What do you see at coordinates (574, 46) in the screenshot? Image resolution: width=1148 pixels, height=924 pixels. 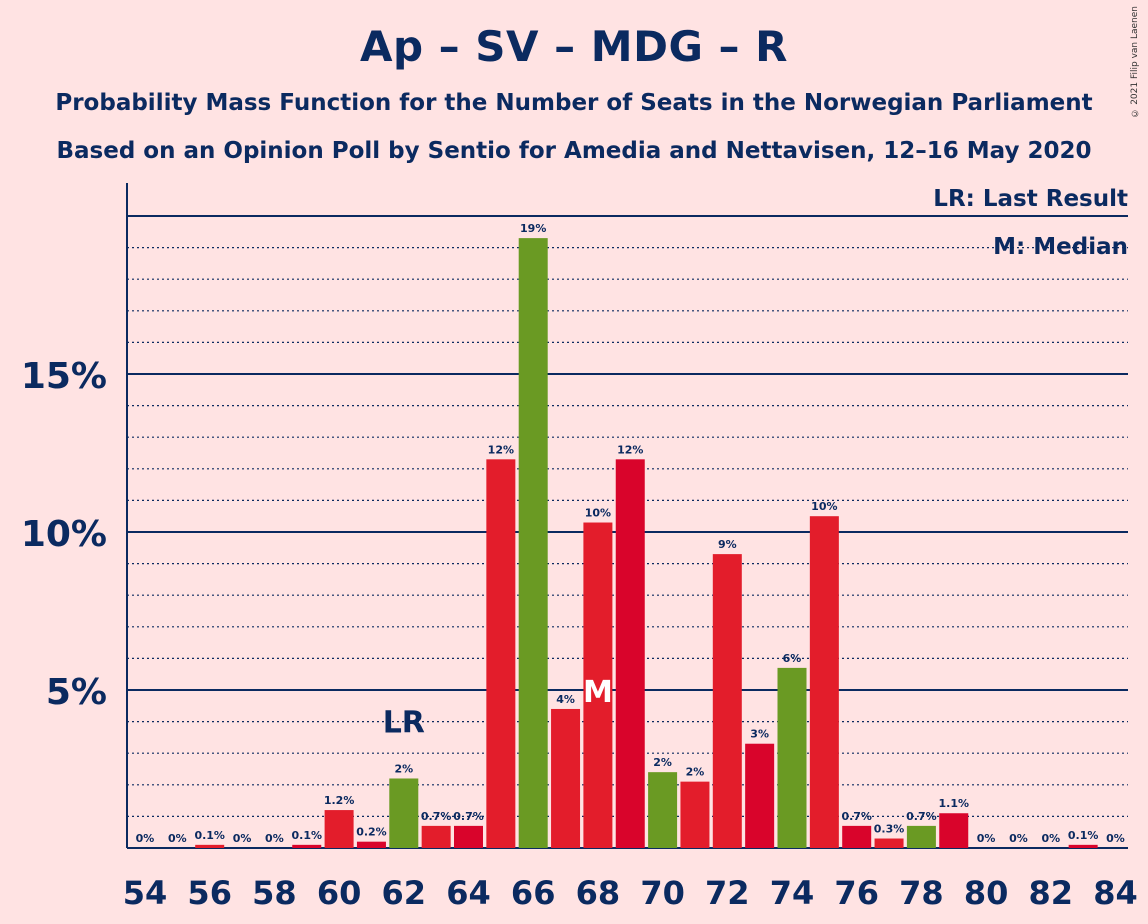 I see `chart-title: Ap – SV – MDG – R` at bounding box center [574, 46].